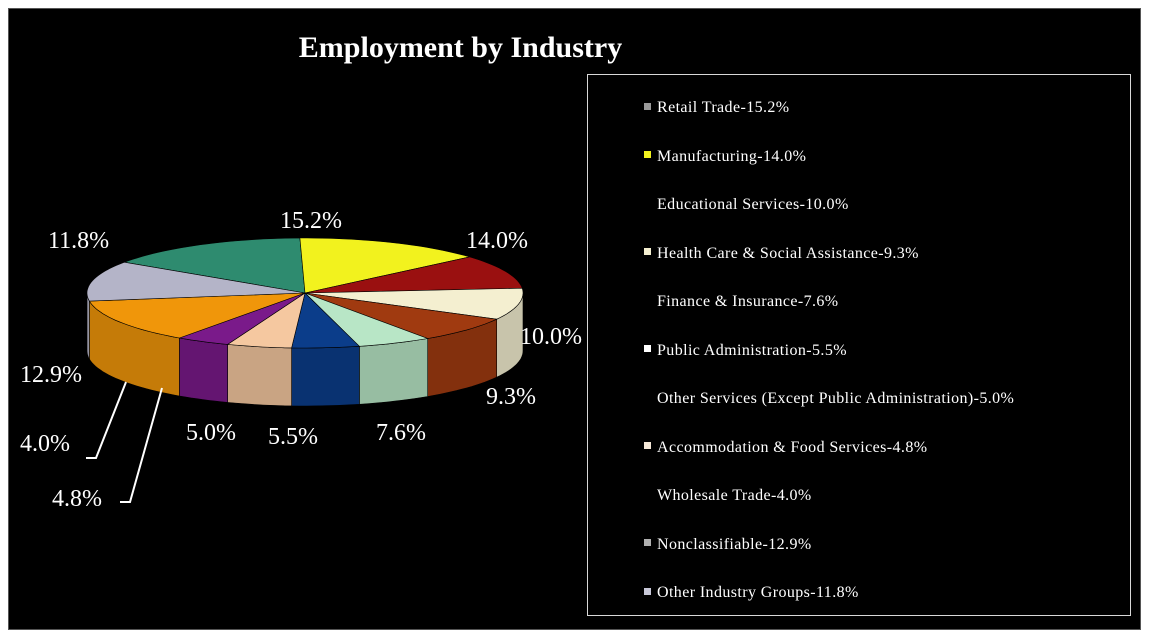 This screenshot has width=1149, height=637. Describe the element at coordinates (211, 433) in the screenshot. I see `data-label-7: 5.0%` at that location.